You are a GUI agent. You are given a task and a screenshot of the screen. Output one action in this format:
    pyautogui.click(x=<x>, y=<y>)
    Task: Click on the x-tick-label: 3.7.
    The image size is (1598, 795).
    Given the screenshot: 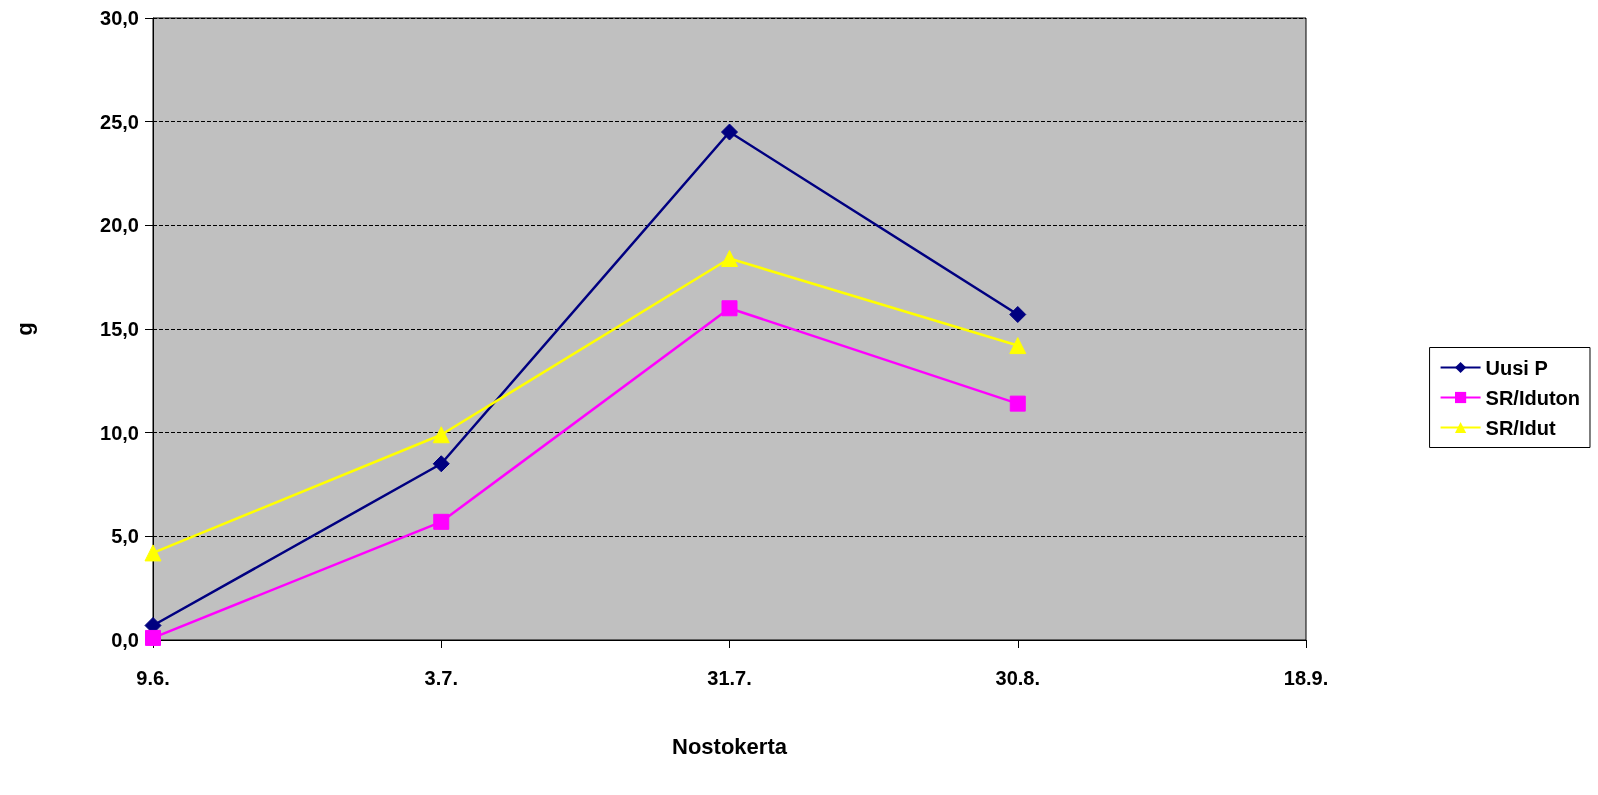 What is the action you would take?
    pyautogui.click(x=441, y=678)
    